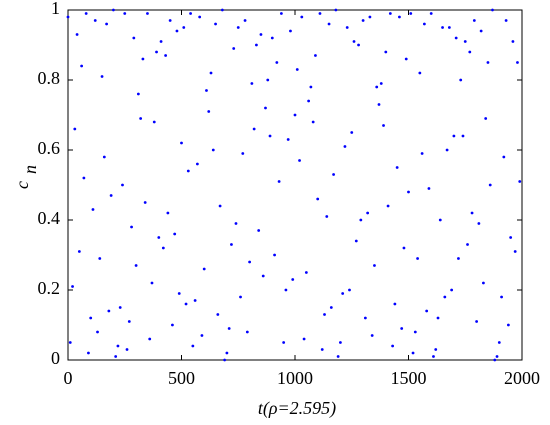  Describe the element at coordinates (522, 378) in the screenshot. I see `x-tick-label: 2000` at that location.